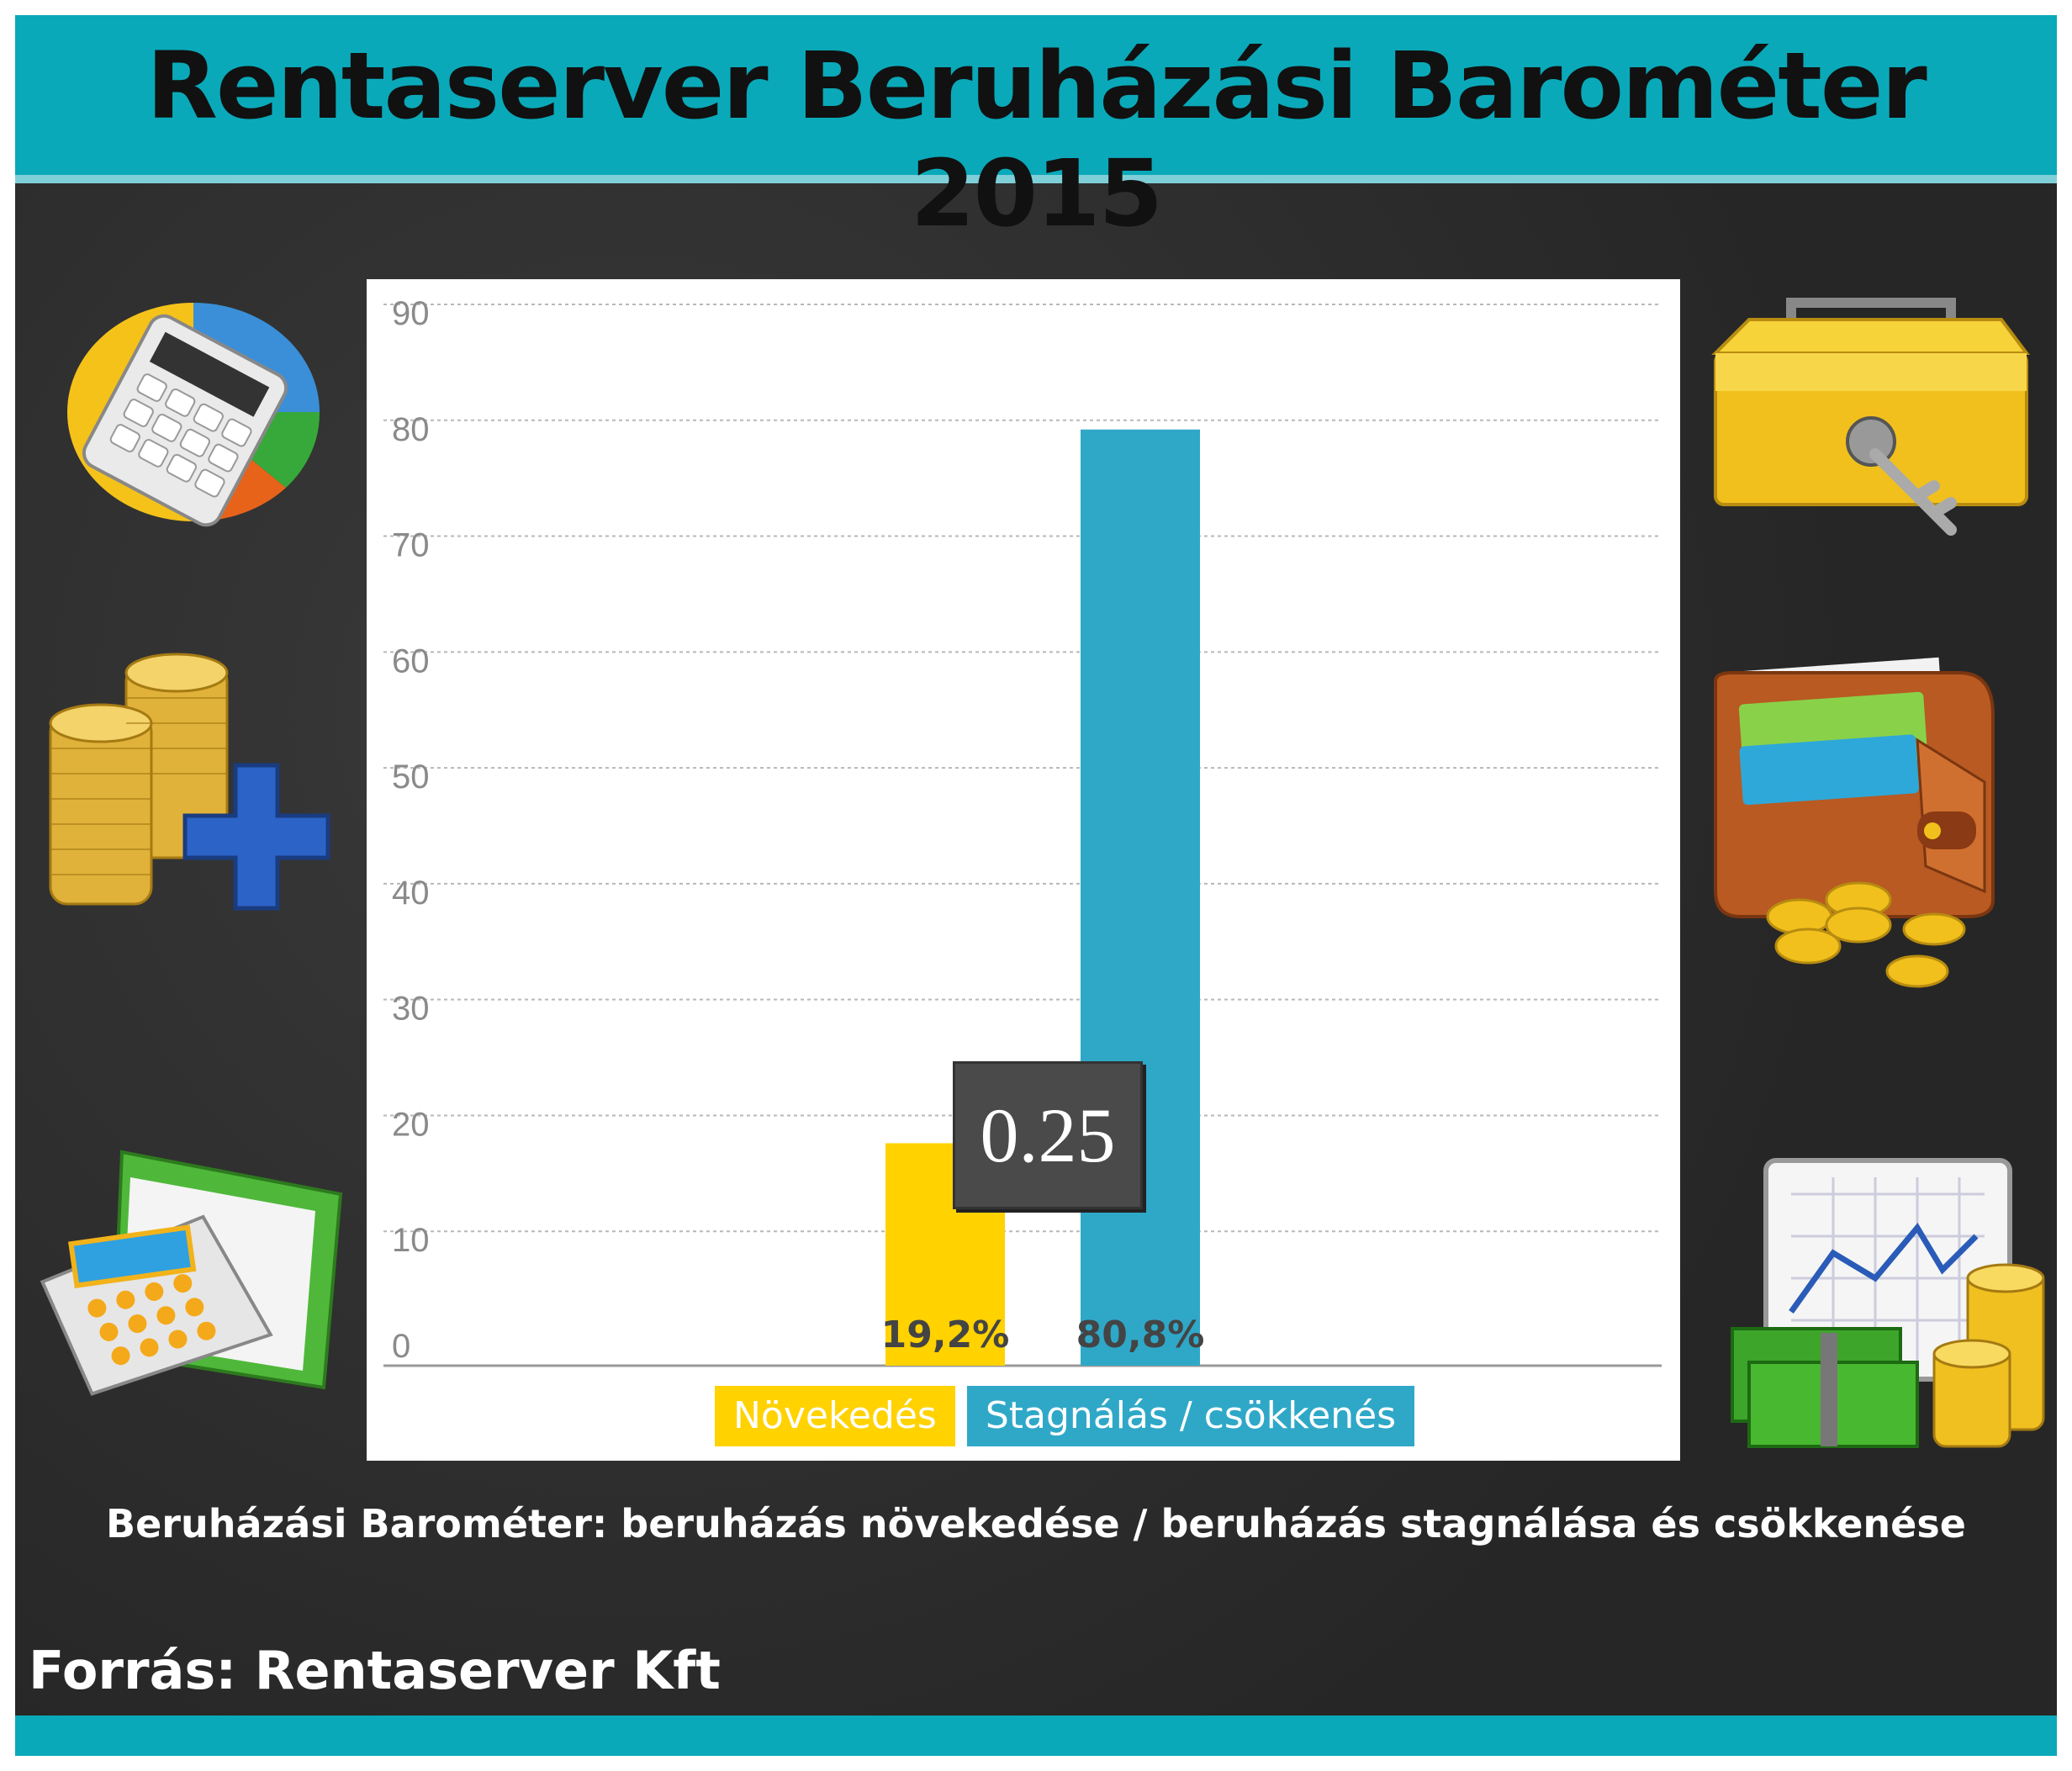 This screenshot has height=1771, width=2072. What do you see at coordinates (945, 1335) in the screenshot?
I see `bar-data-label: 19,2%` at bounding box center [945, 1335].